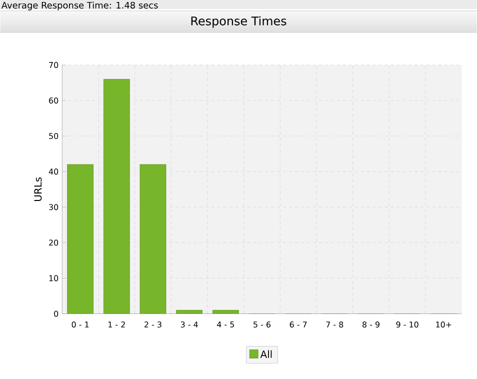 Image resolution: width=477 pixels, height=379 pixels. What do you see at coordinates (238, 22) in the screenshot?
I see `chart-title: Response Times` at bounding box center [238, 22].